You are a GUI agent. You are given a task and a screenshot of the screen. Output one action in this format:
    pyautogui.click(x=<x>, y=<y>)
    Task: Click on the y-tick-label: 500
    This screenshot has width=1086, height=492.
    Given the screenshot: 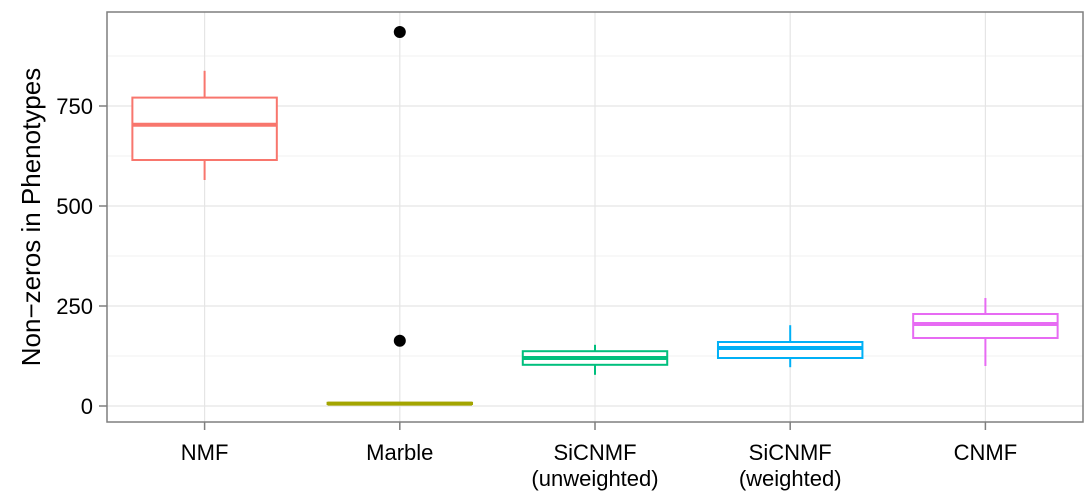 What is the action you would take?
    pyautogui.click(x=74, y=206)
    